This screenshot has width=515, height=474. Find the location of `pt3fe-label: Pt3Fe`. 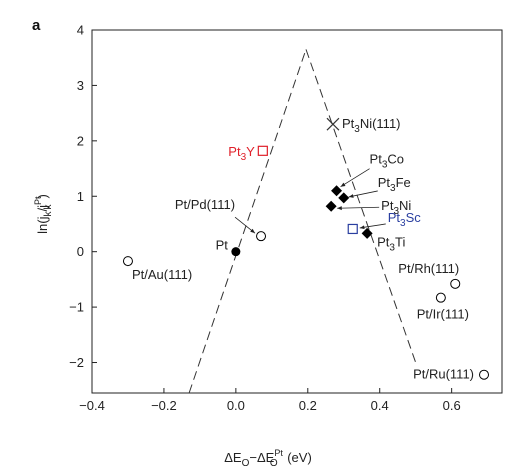

pt3fe-label: Pt3Fe is located at coordinates (394, 184).